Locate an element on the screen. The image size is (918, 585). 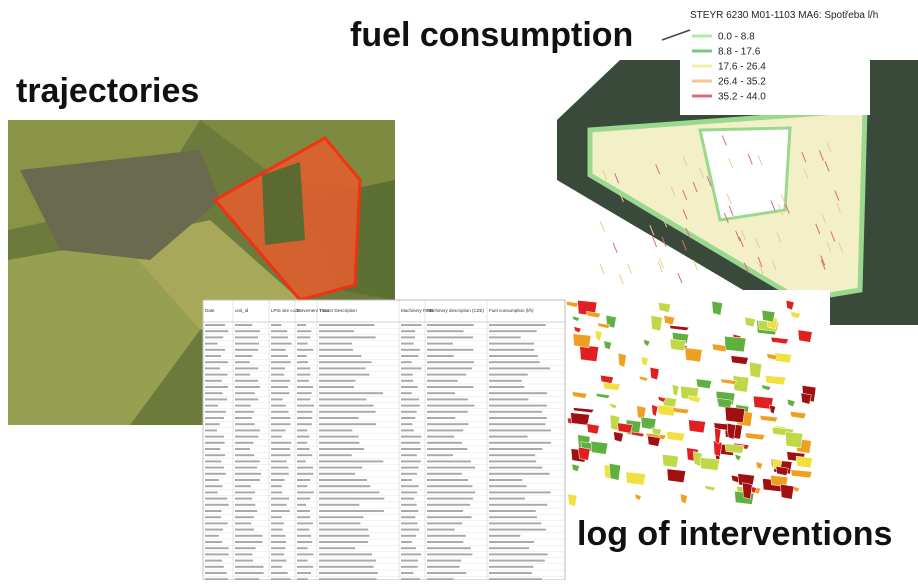
fuel-label: fuel consumption is located at coordinates (491, 35).